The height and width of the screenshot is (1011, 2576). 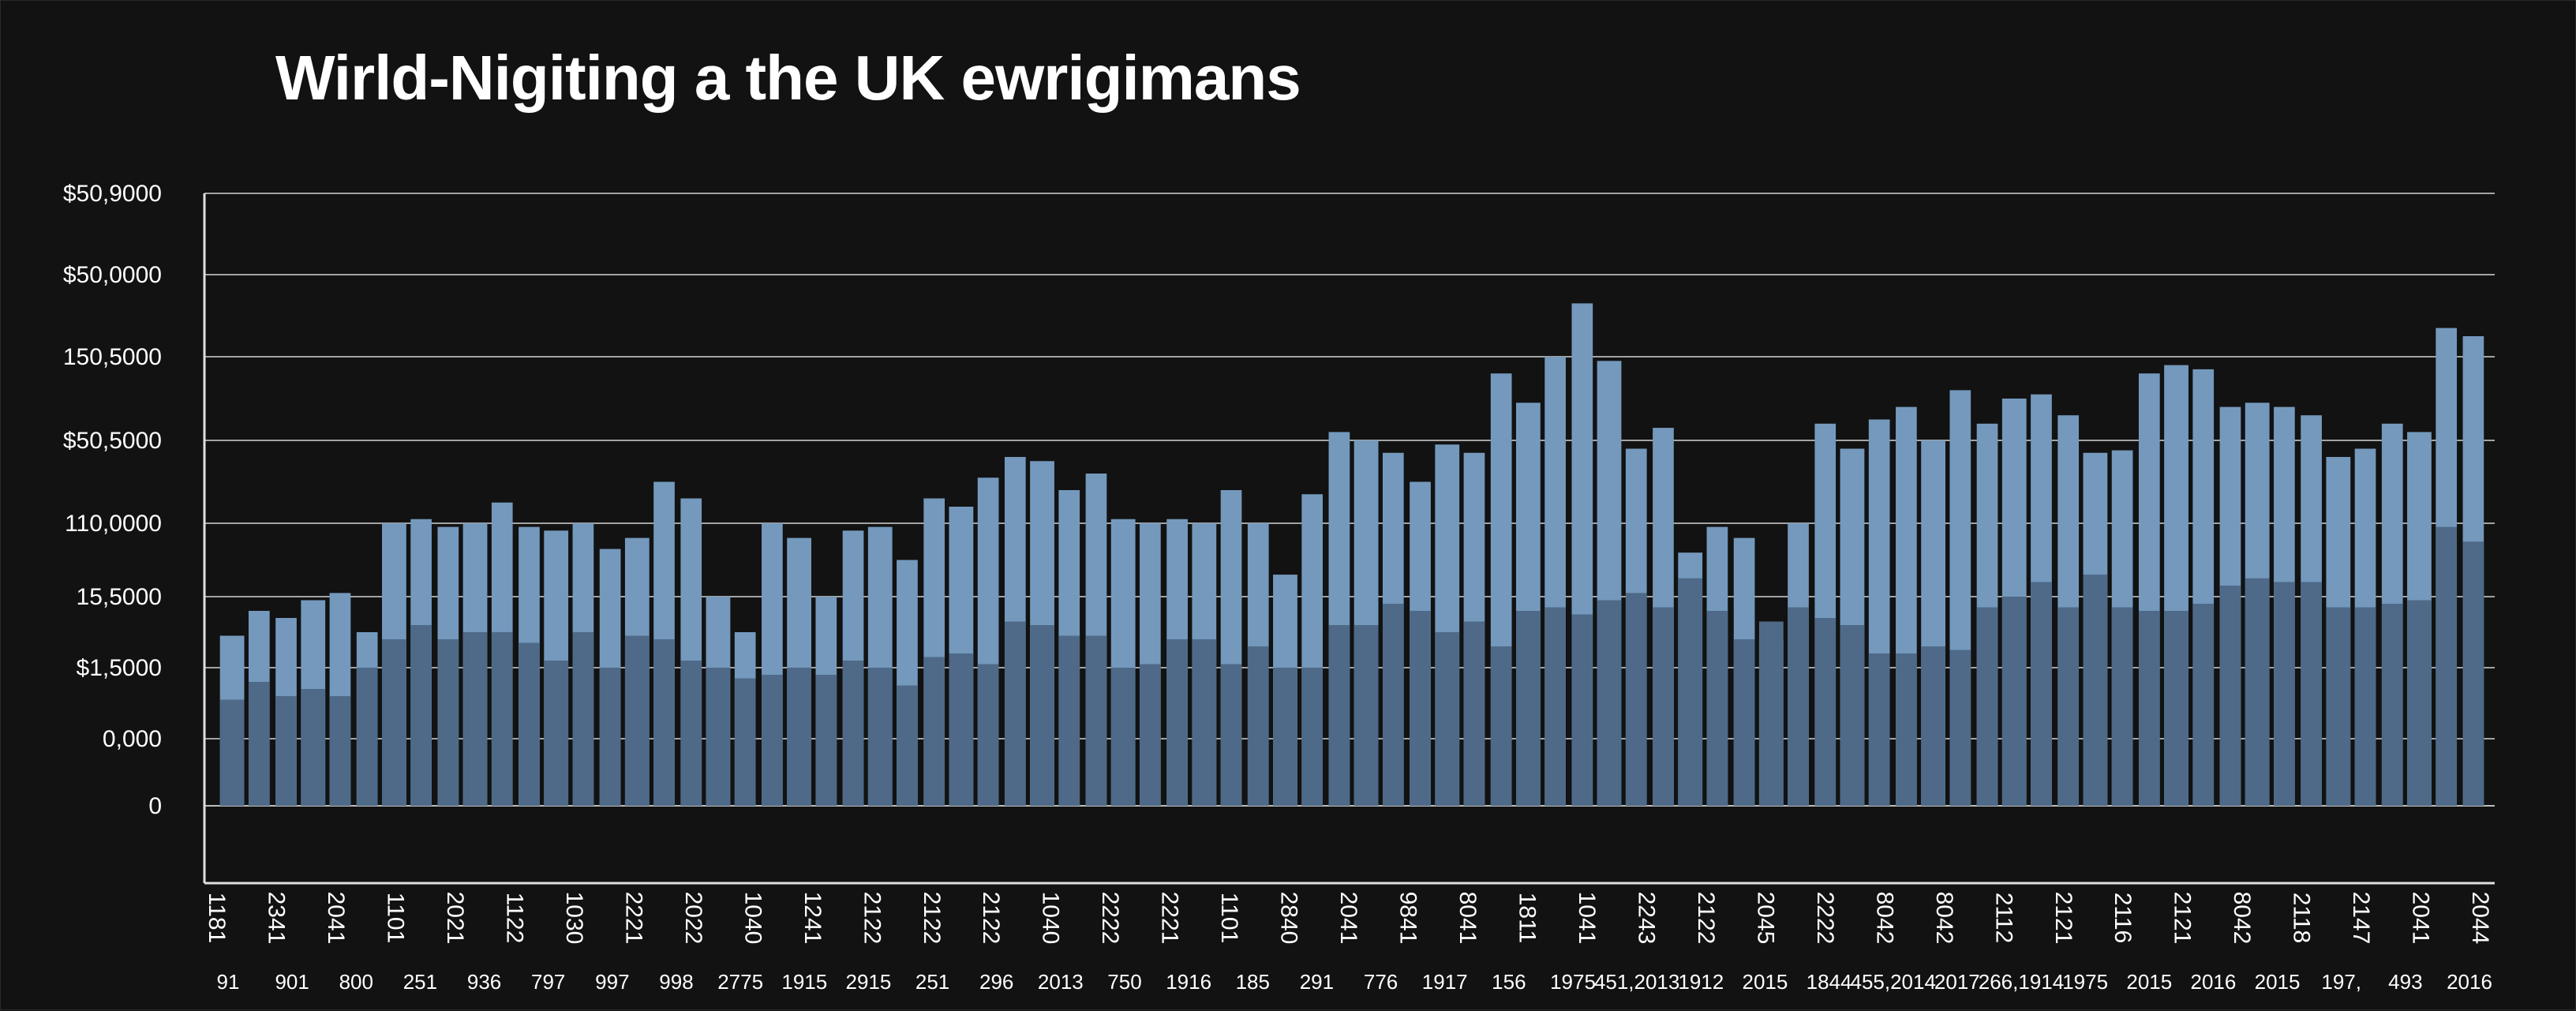 I want to click on x-tick-label-rotated: 9841, so click(x=1408, y=918).